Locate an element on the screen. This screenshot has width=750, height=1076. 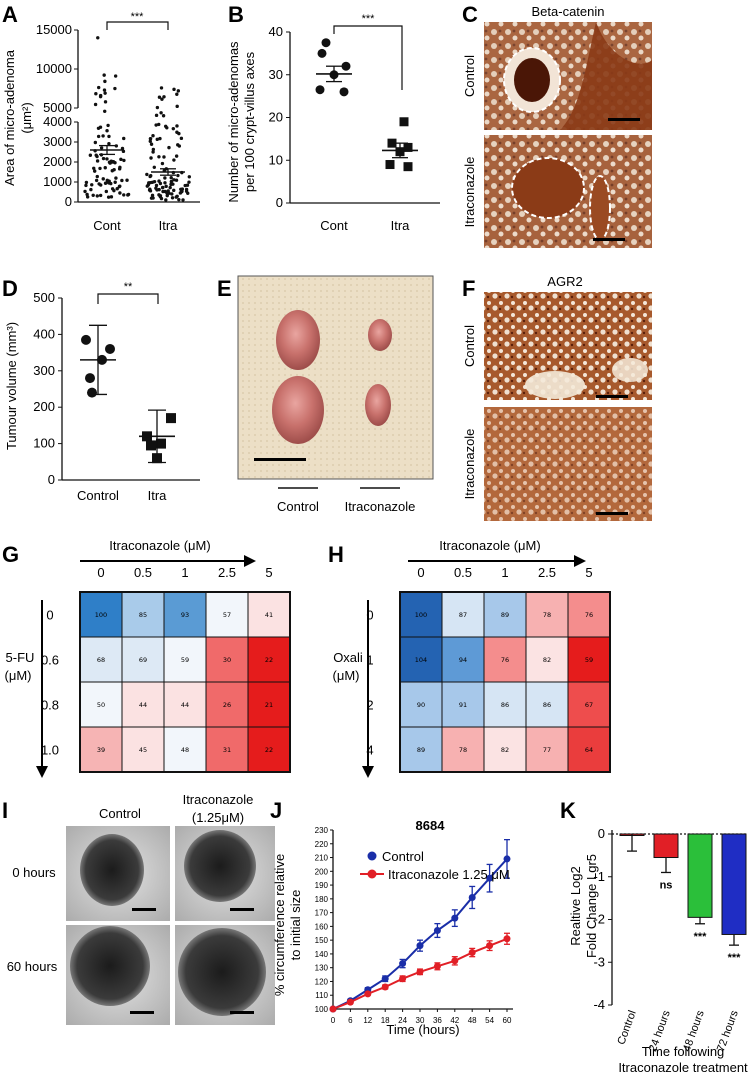
chart-g-cell-value: 85 is located at coordinates (143, 615).